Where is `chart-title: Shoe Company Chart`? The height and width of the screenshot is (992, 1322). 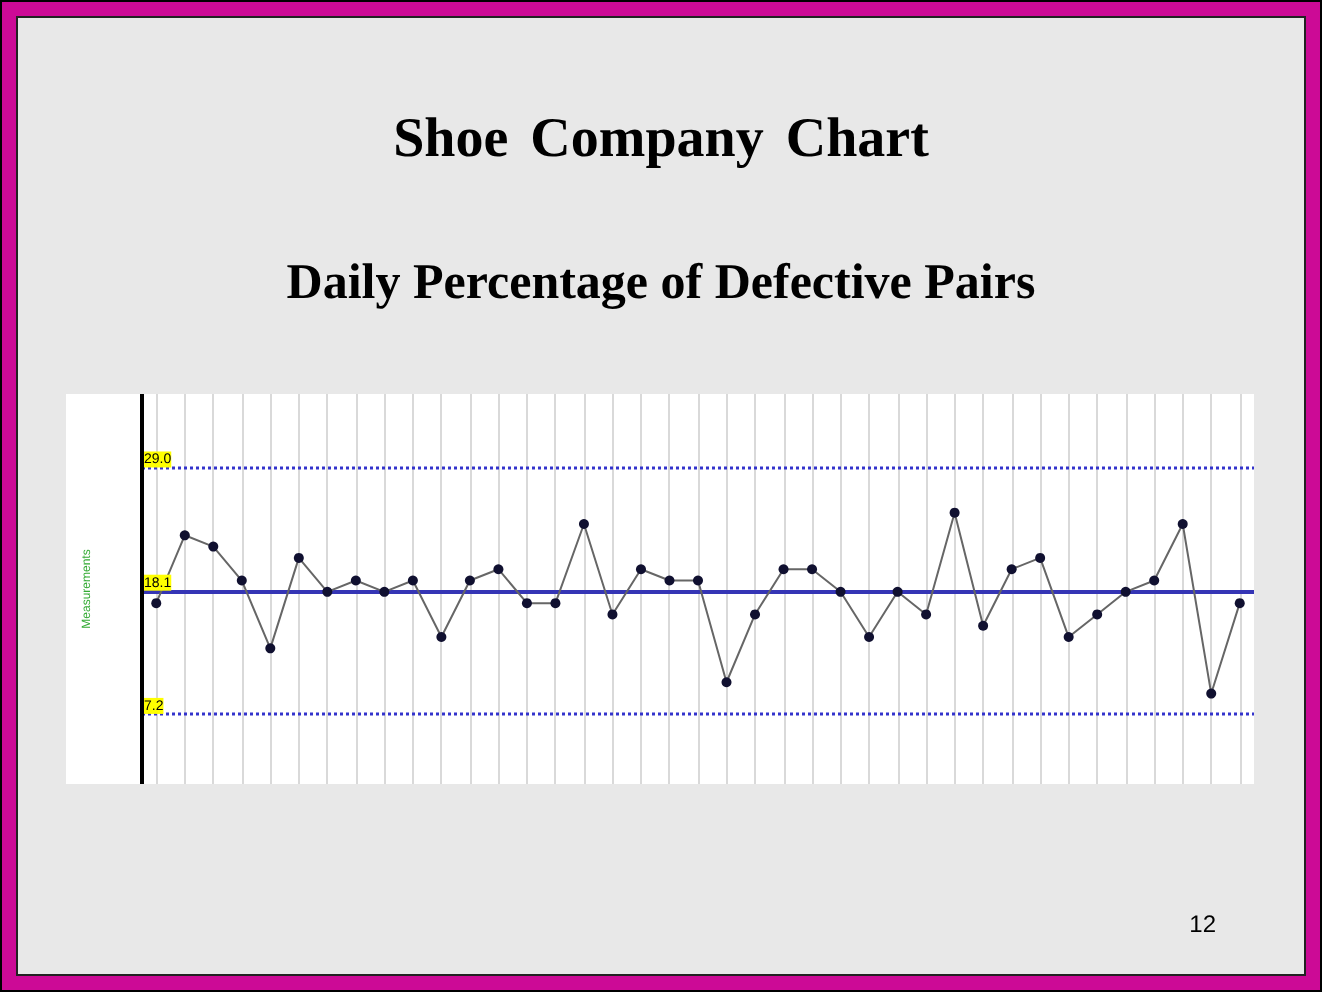 chart-title: Shoe Company Chart is located at coordinates (661, 139).